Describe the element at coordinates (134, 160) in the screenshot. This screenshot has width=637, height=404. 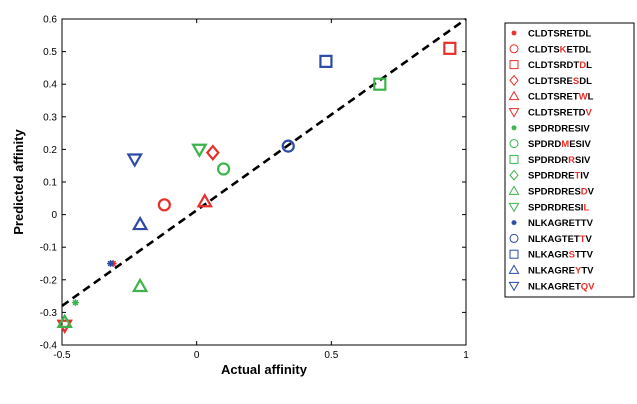
I see `data-point-nlkagretqv` at that location.